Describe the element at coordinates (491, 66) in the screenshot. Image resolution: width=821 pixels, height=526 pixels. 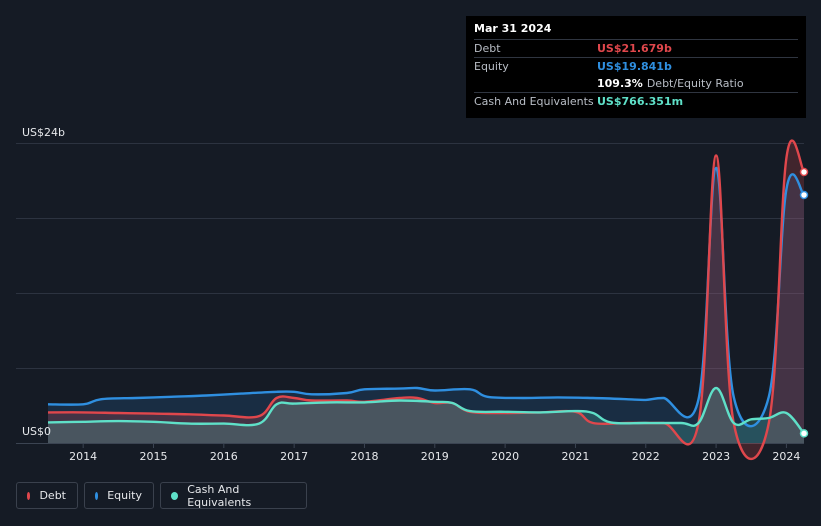
I see `tooltip-equity-label: Equity` at that location.